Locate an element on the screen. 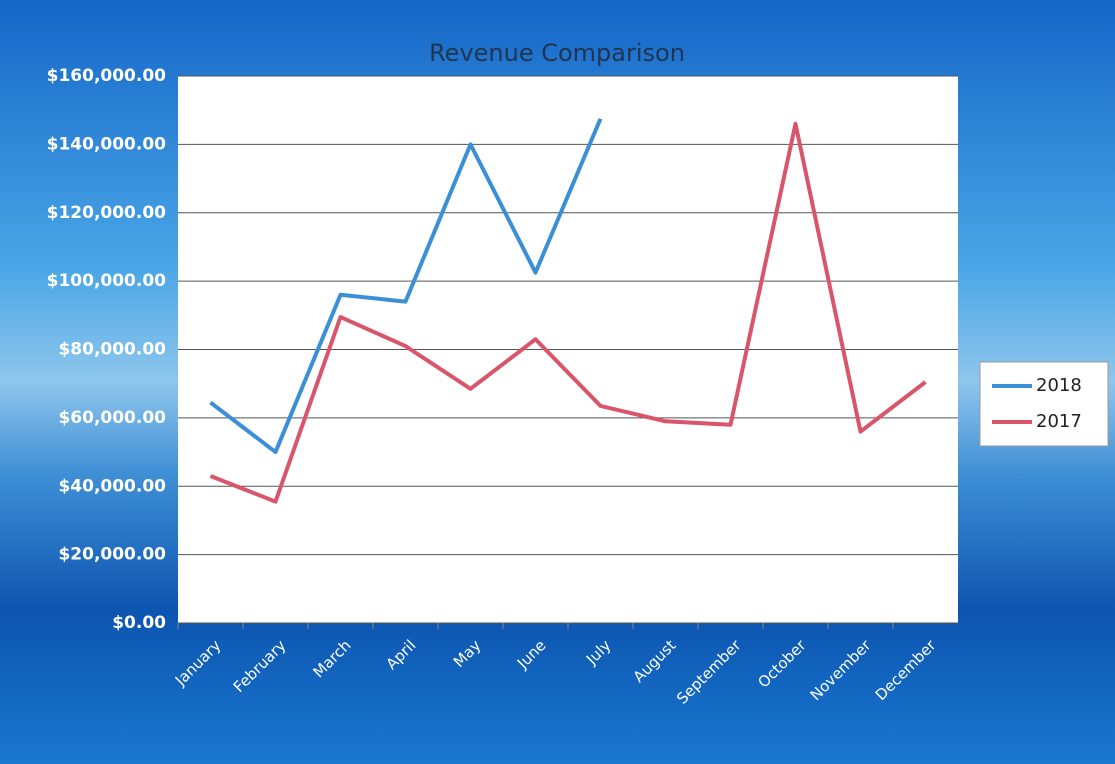 Image resolution: width=1115 pixels, height=764 pixels. y-tick-label: $100,000.00 is located at coordinates (107, 281).